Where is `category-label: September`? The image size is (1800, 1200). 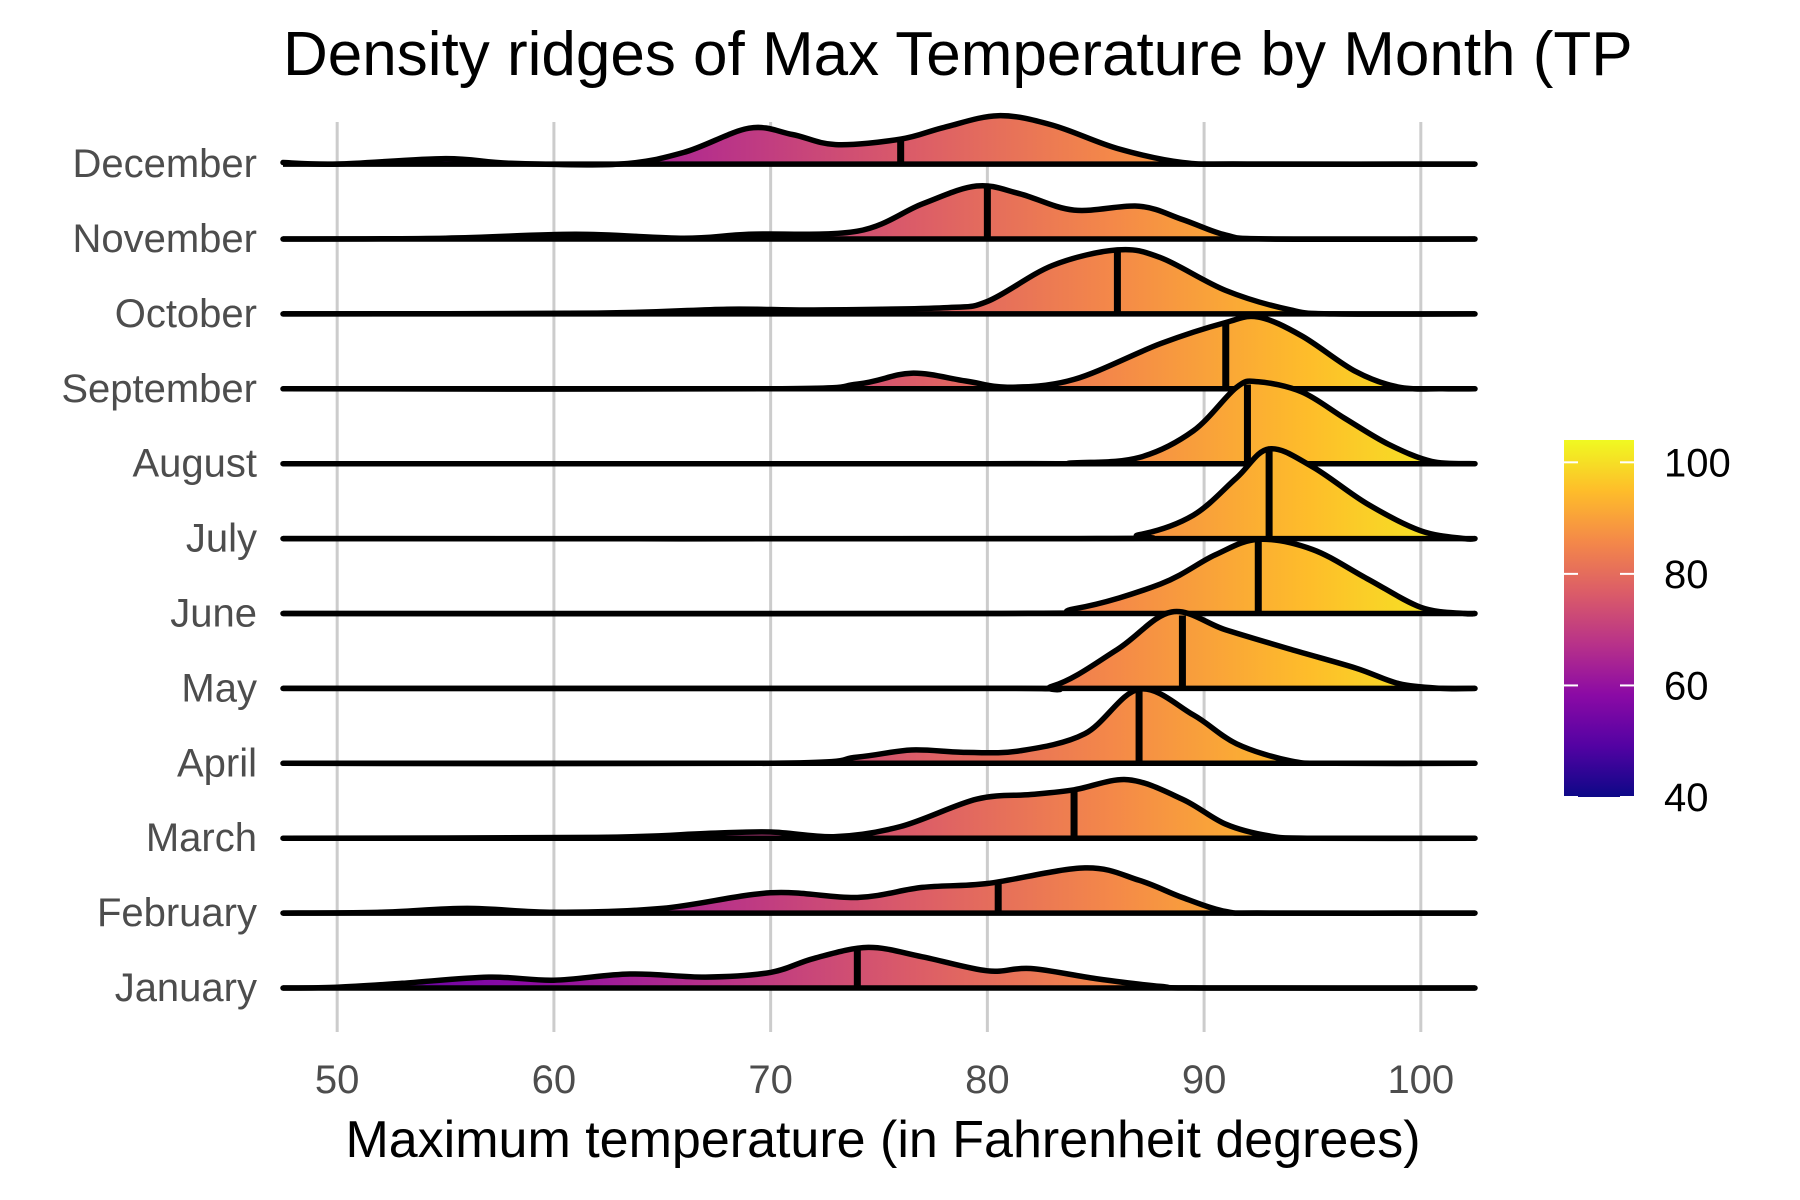
category-label: September is located at coordinates (159, 389).